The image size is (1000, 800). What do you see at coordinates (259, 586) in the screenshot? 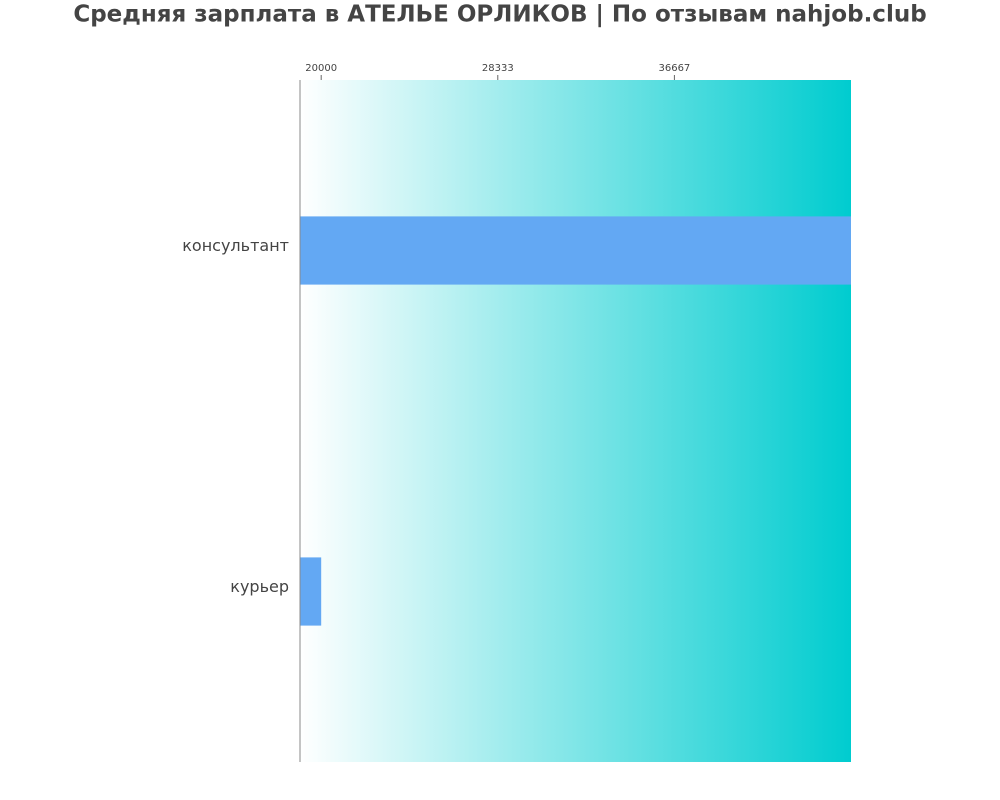
I see `y-tick-label: курьер` at bounding box center [259, 586].